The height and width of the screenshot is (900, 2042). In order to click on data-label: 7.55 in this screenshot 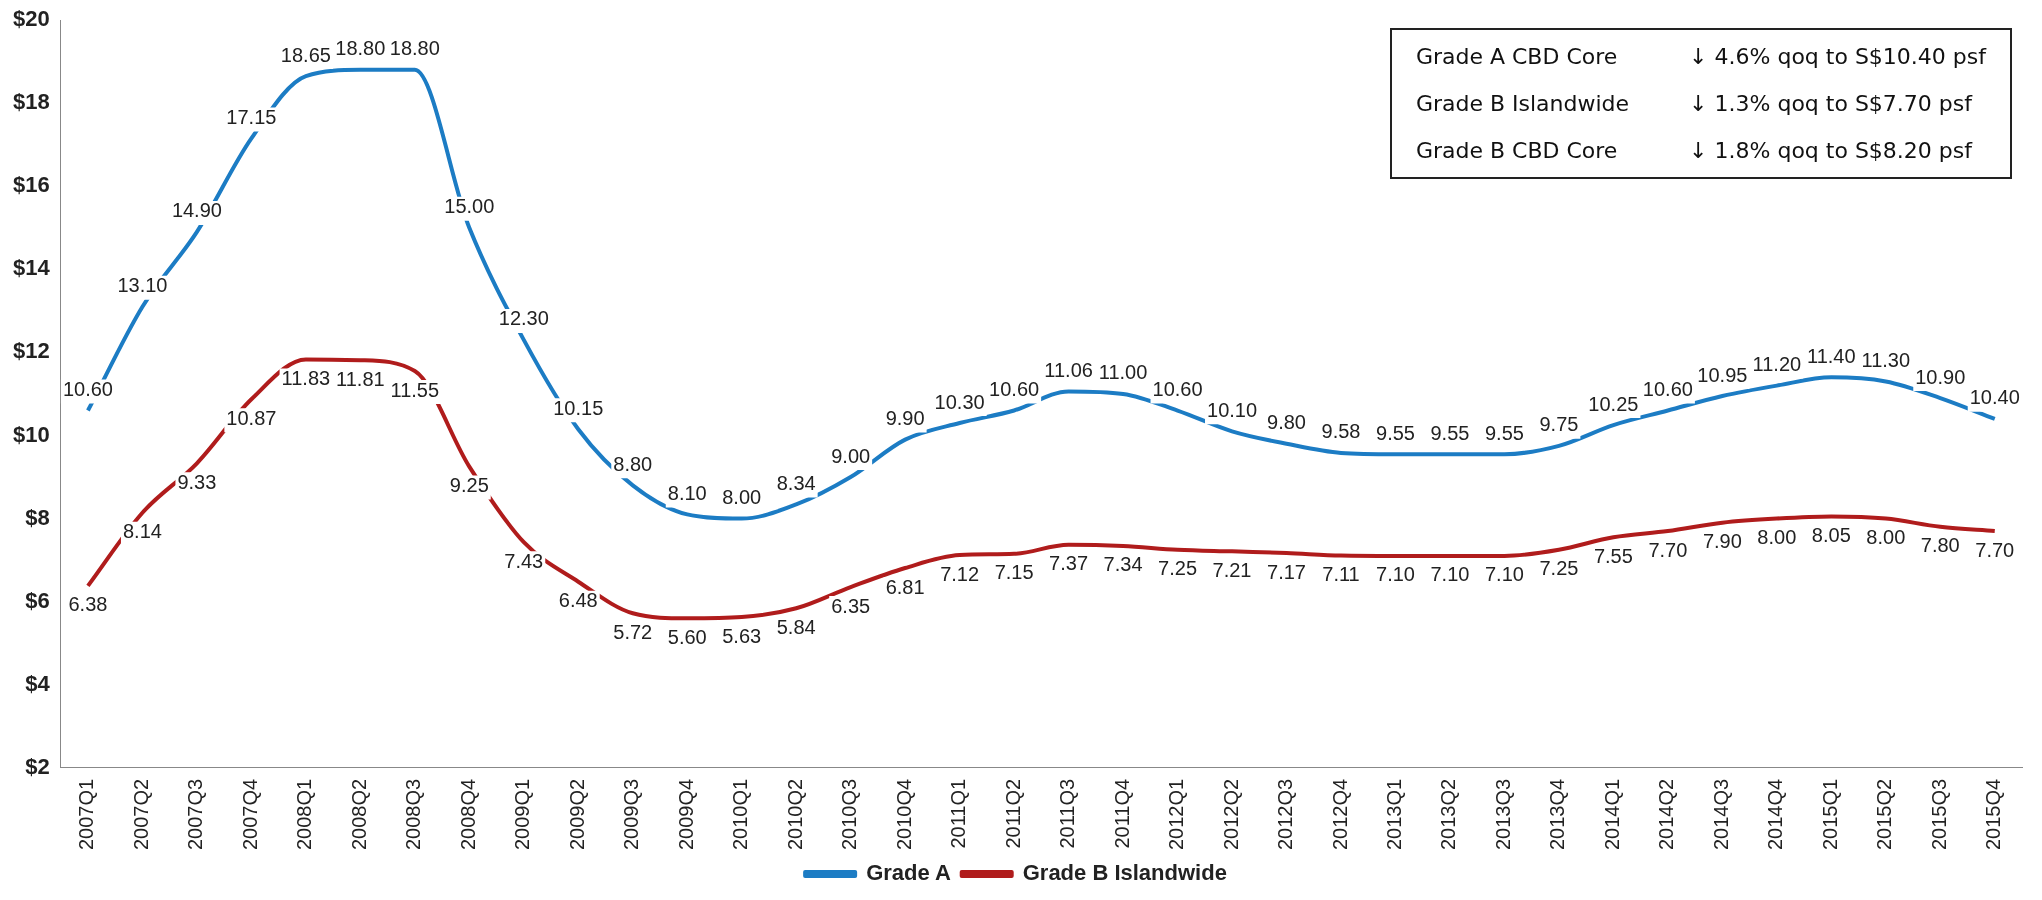, I will do `click(1613, 555)`.